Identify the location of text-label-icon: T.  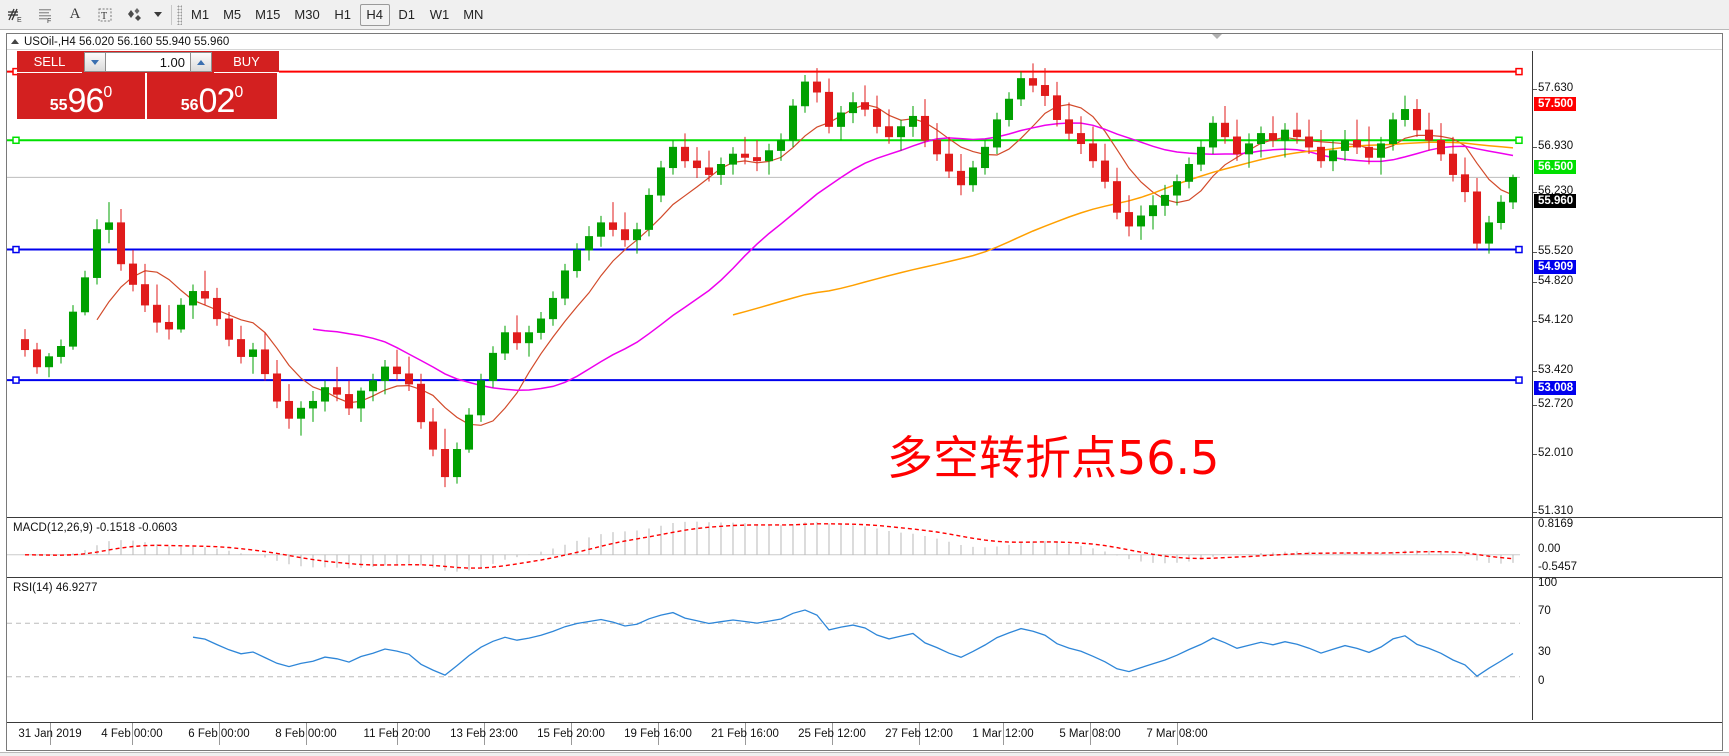
(105, 15).